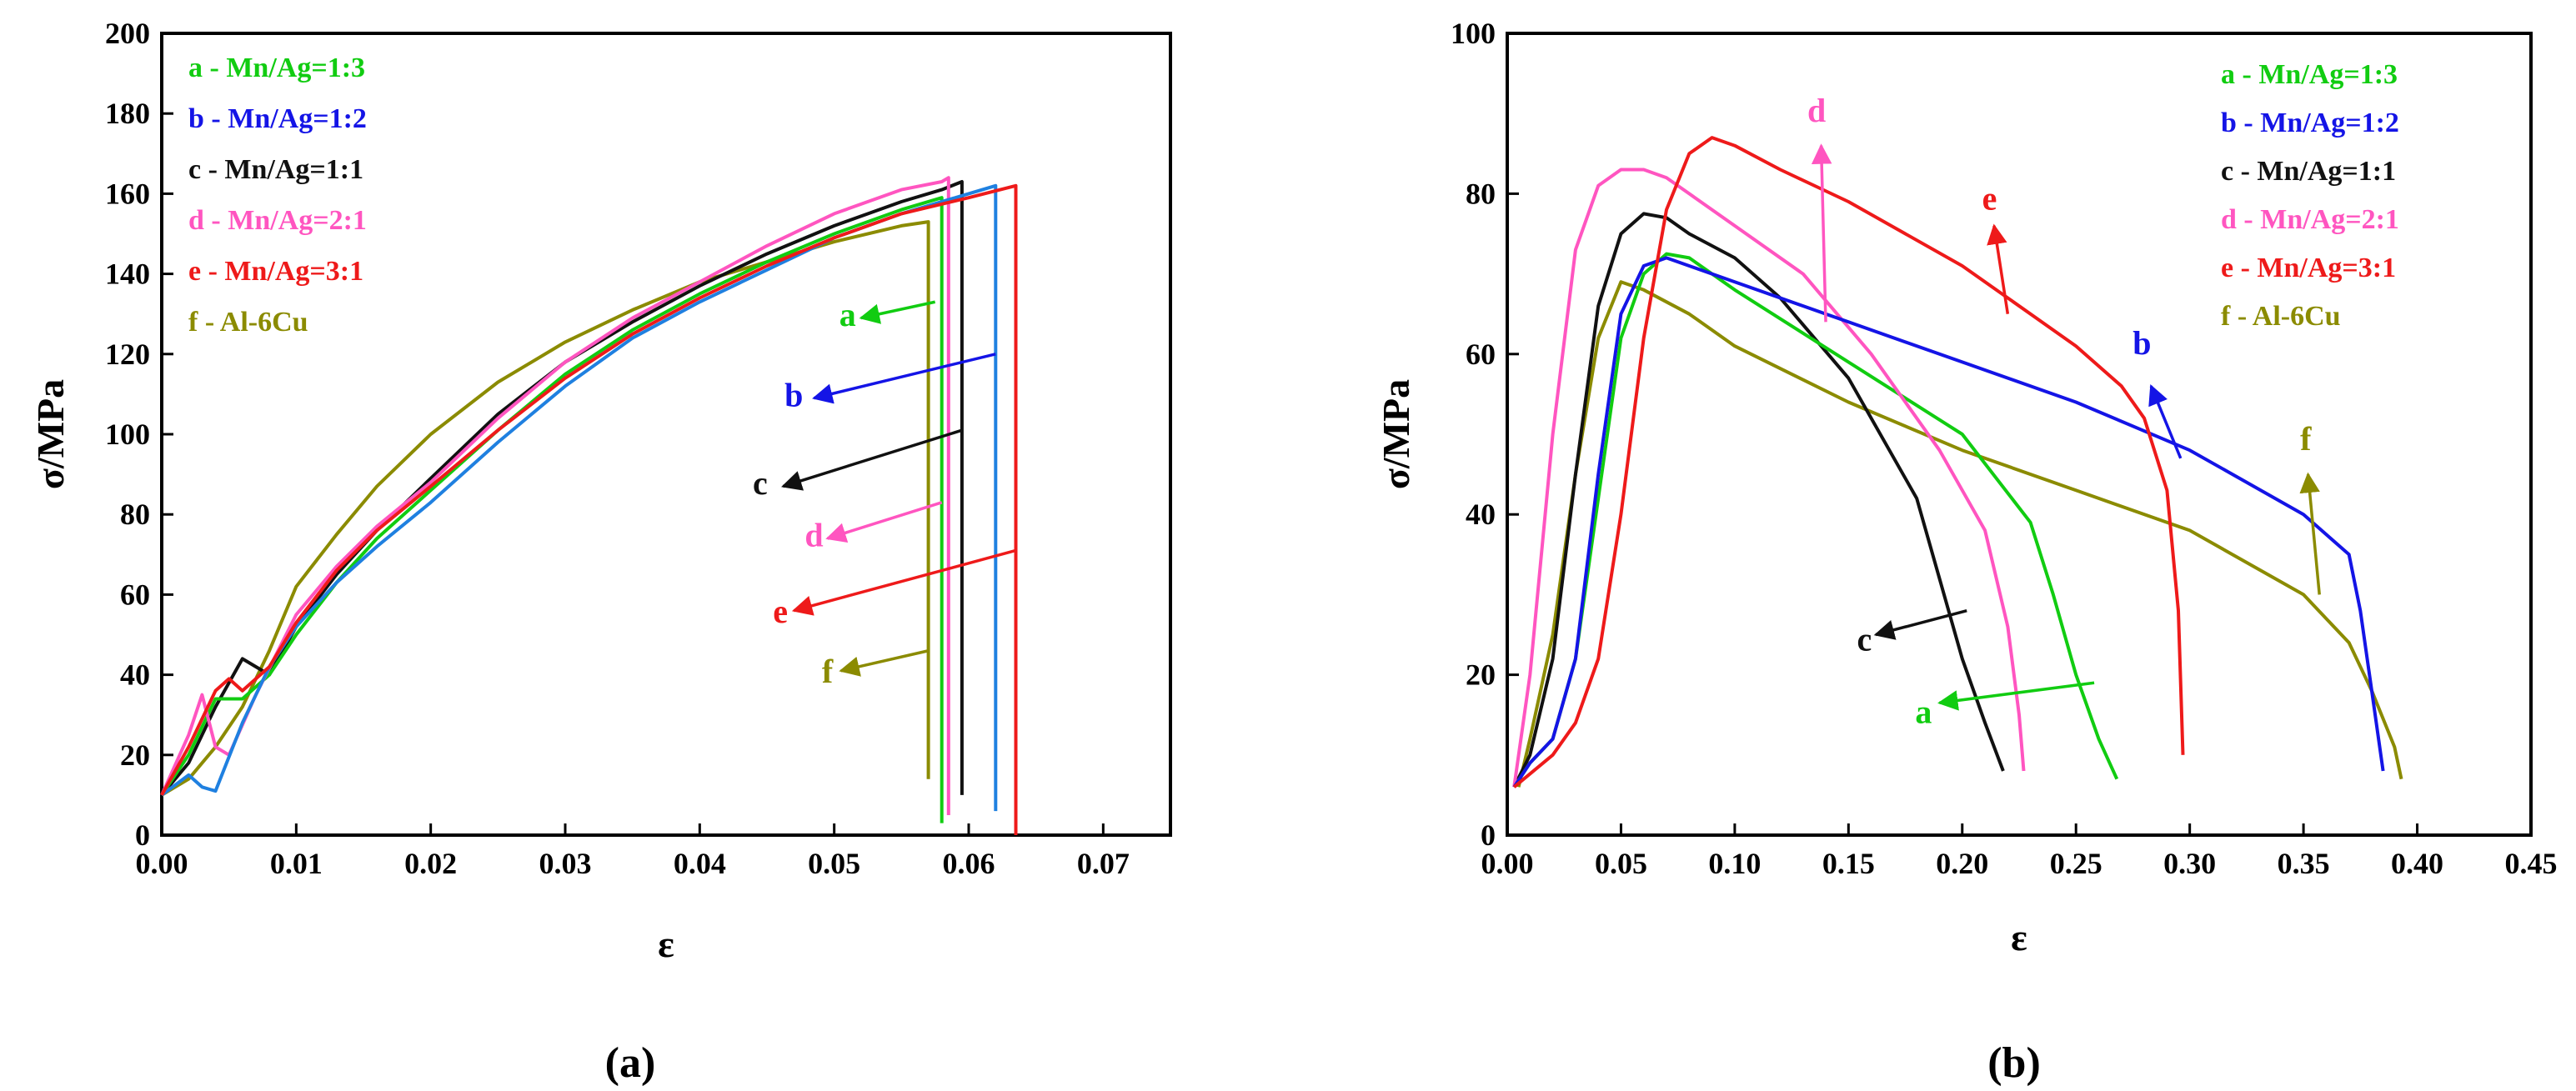  I want to click on x-tick-label: 0.02, so click(430, 864).